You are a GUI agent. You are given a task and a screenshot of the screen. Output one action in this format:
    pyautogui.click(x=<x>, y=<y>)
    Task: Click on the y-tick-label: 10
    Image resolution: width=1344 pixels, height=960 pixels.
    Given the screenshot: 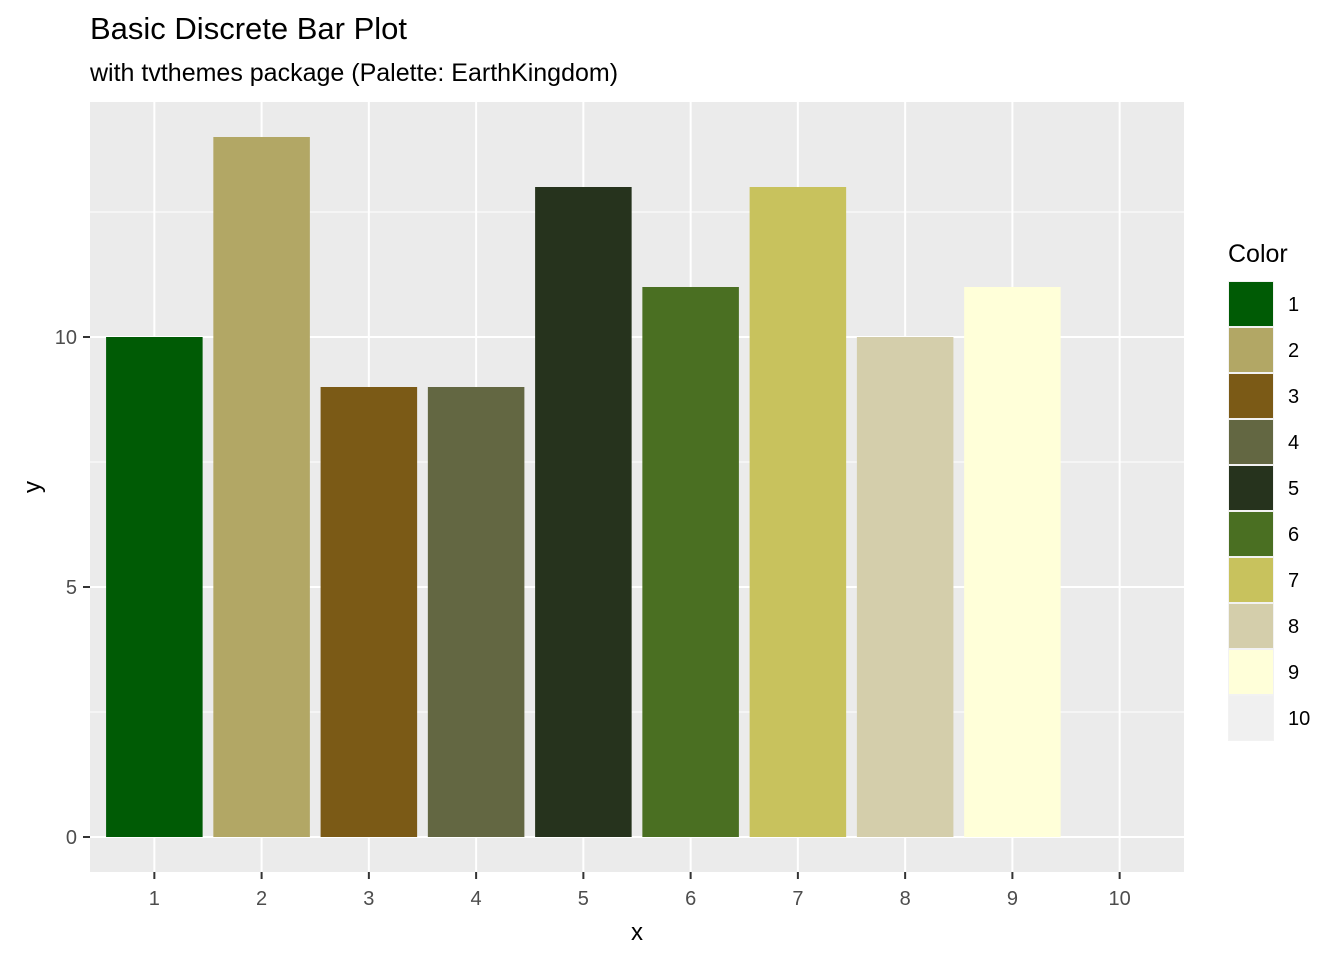 What is the action you would take?
    pyautogui.click(x=66, y=338)
    